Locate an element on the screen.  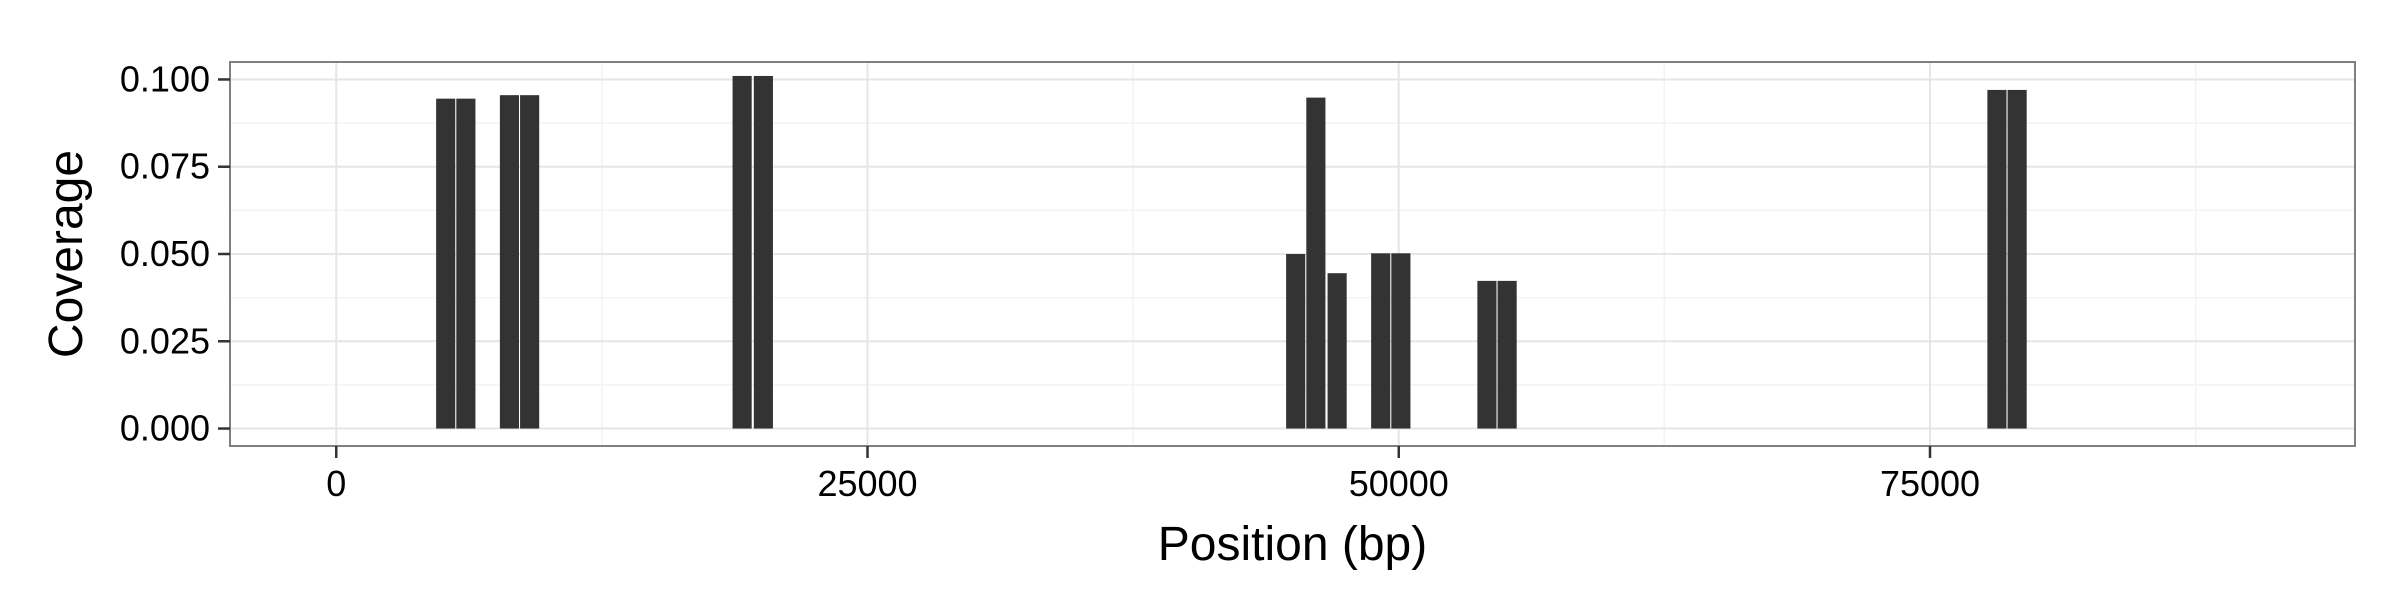
x-tick-label: 50000 is located at coordinates (1399, 483).